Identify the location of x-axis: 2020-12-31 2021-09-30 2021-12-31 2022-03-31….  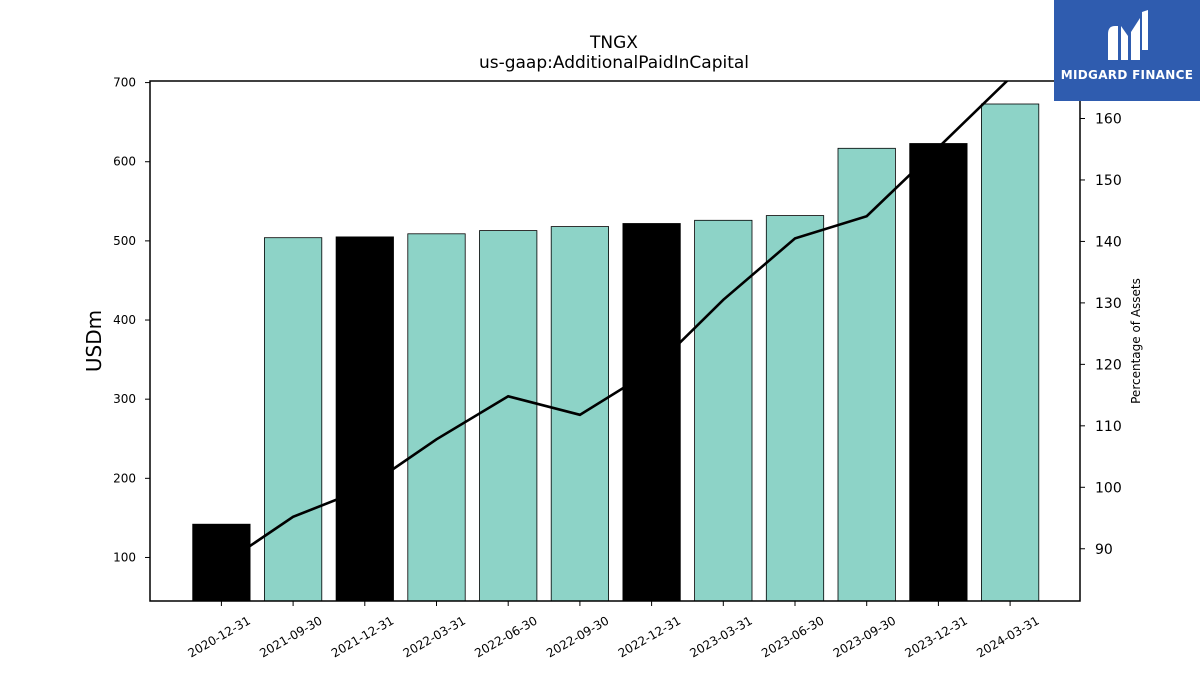
(613, 630).